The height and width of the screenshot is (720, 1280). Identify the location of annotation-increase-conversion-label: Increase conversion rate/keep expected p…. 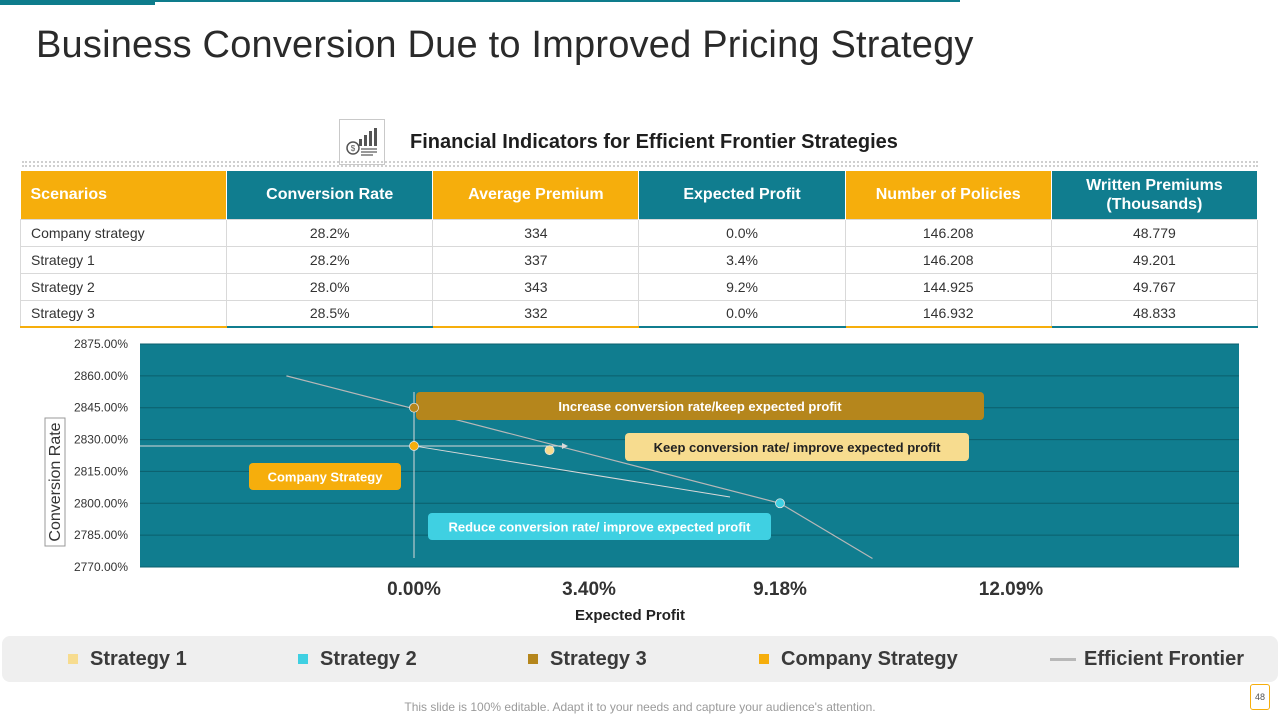
(700, 406).